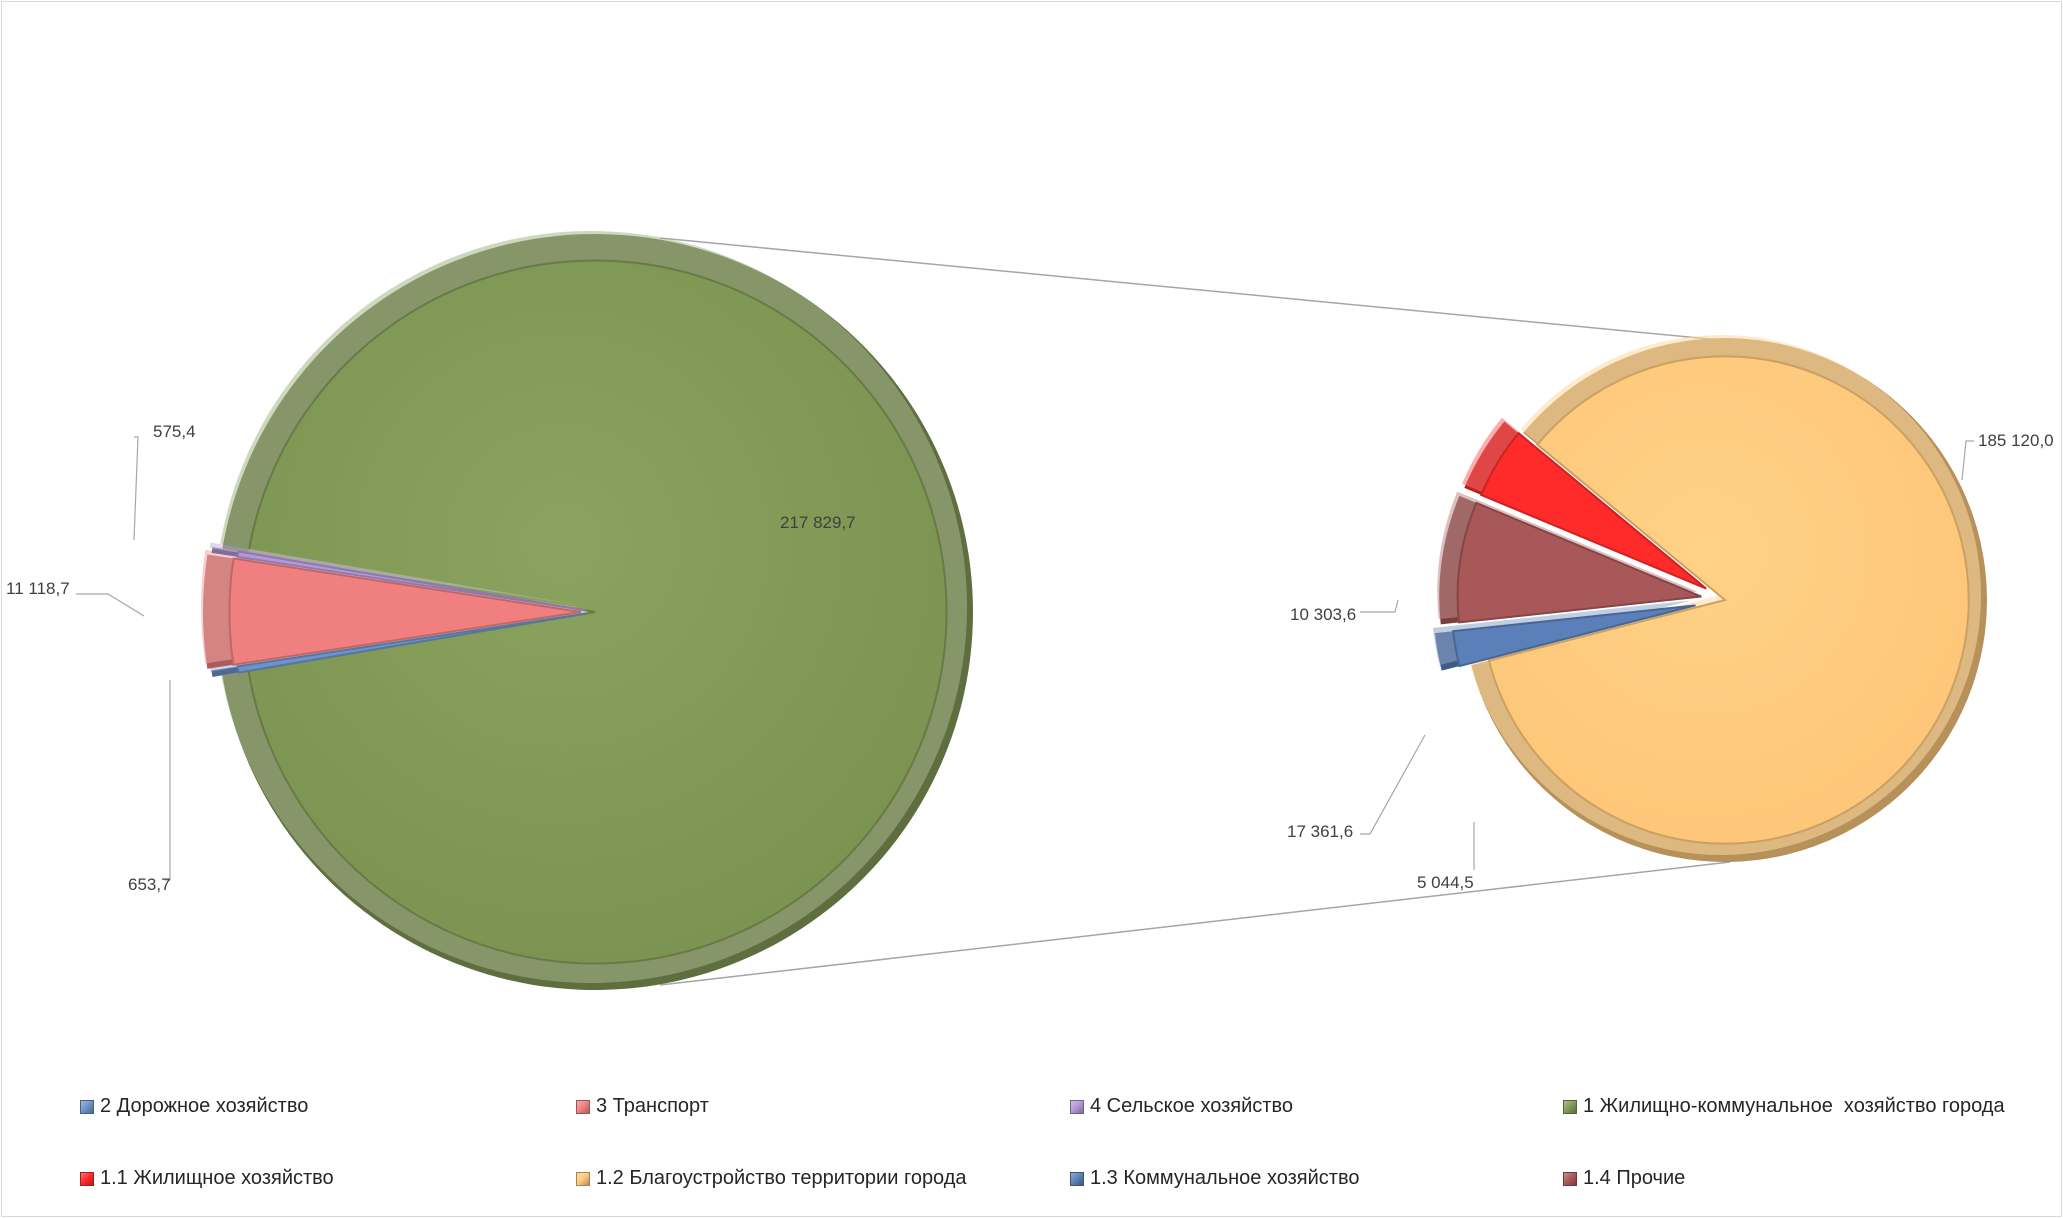  I want to click on data-label-communal: 5 044,5, so click(1445, 882).